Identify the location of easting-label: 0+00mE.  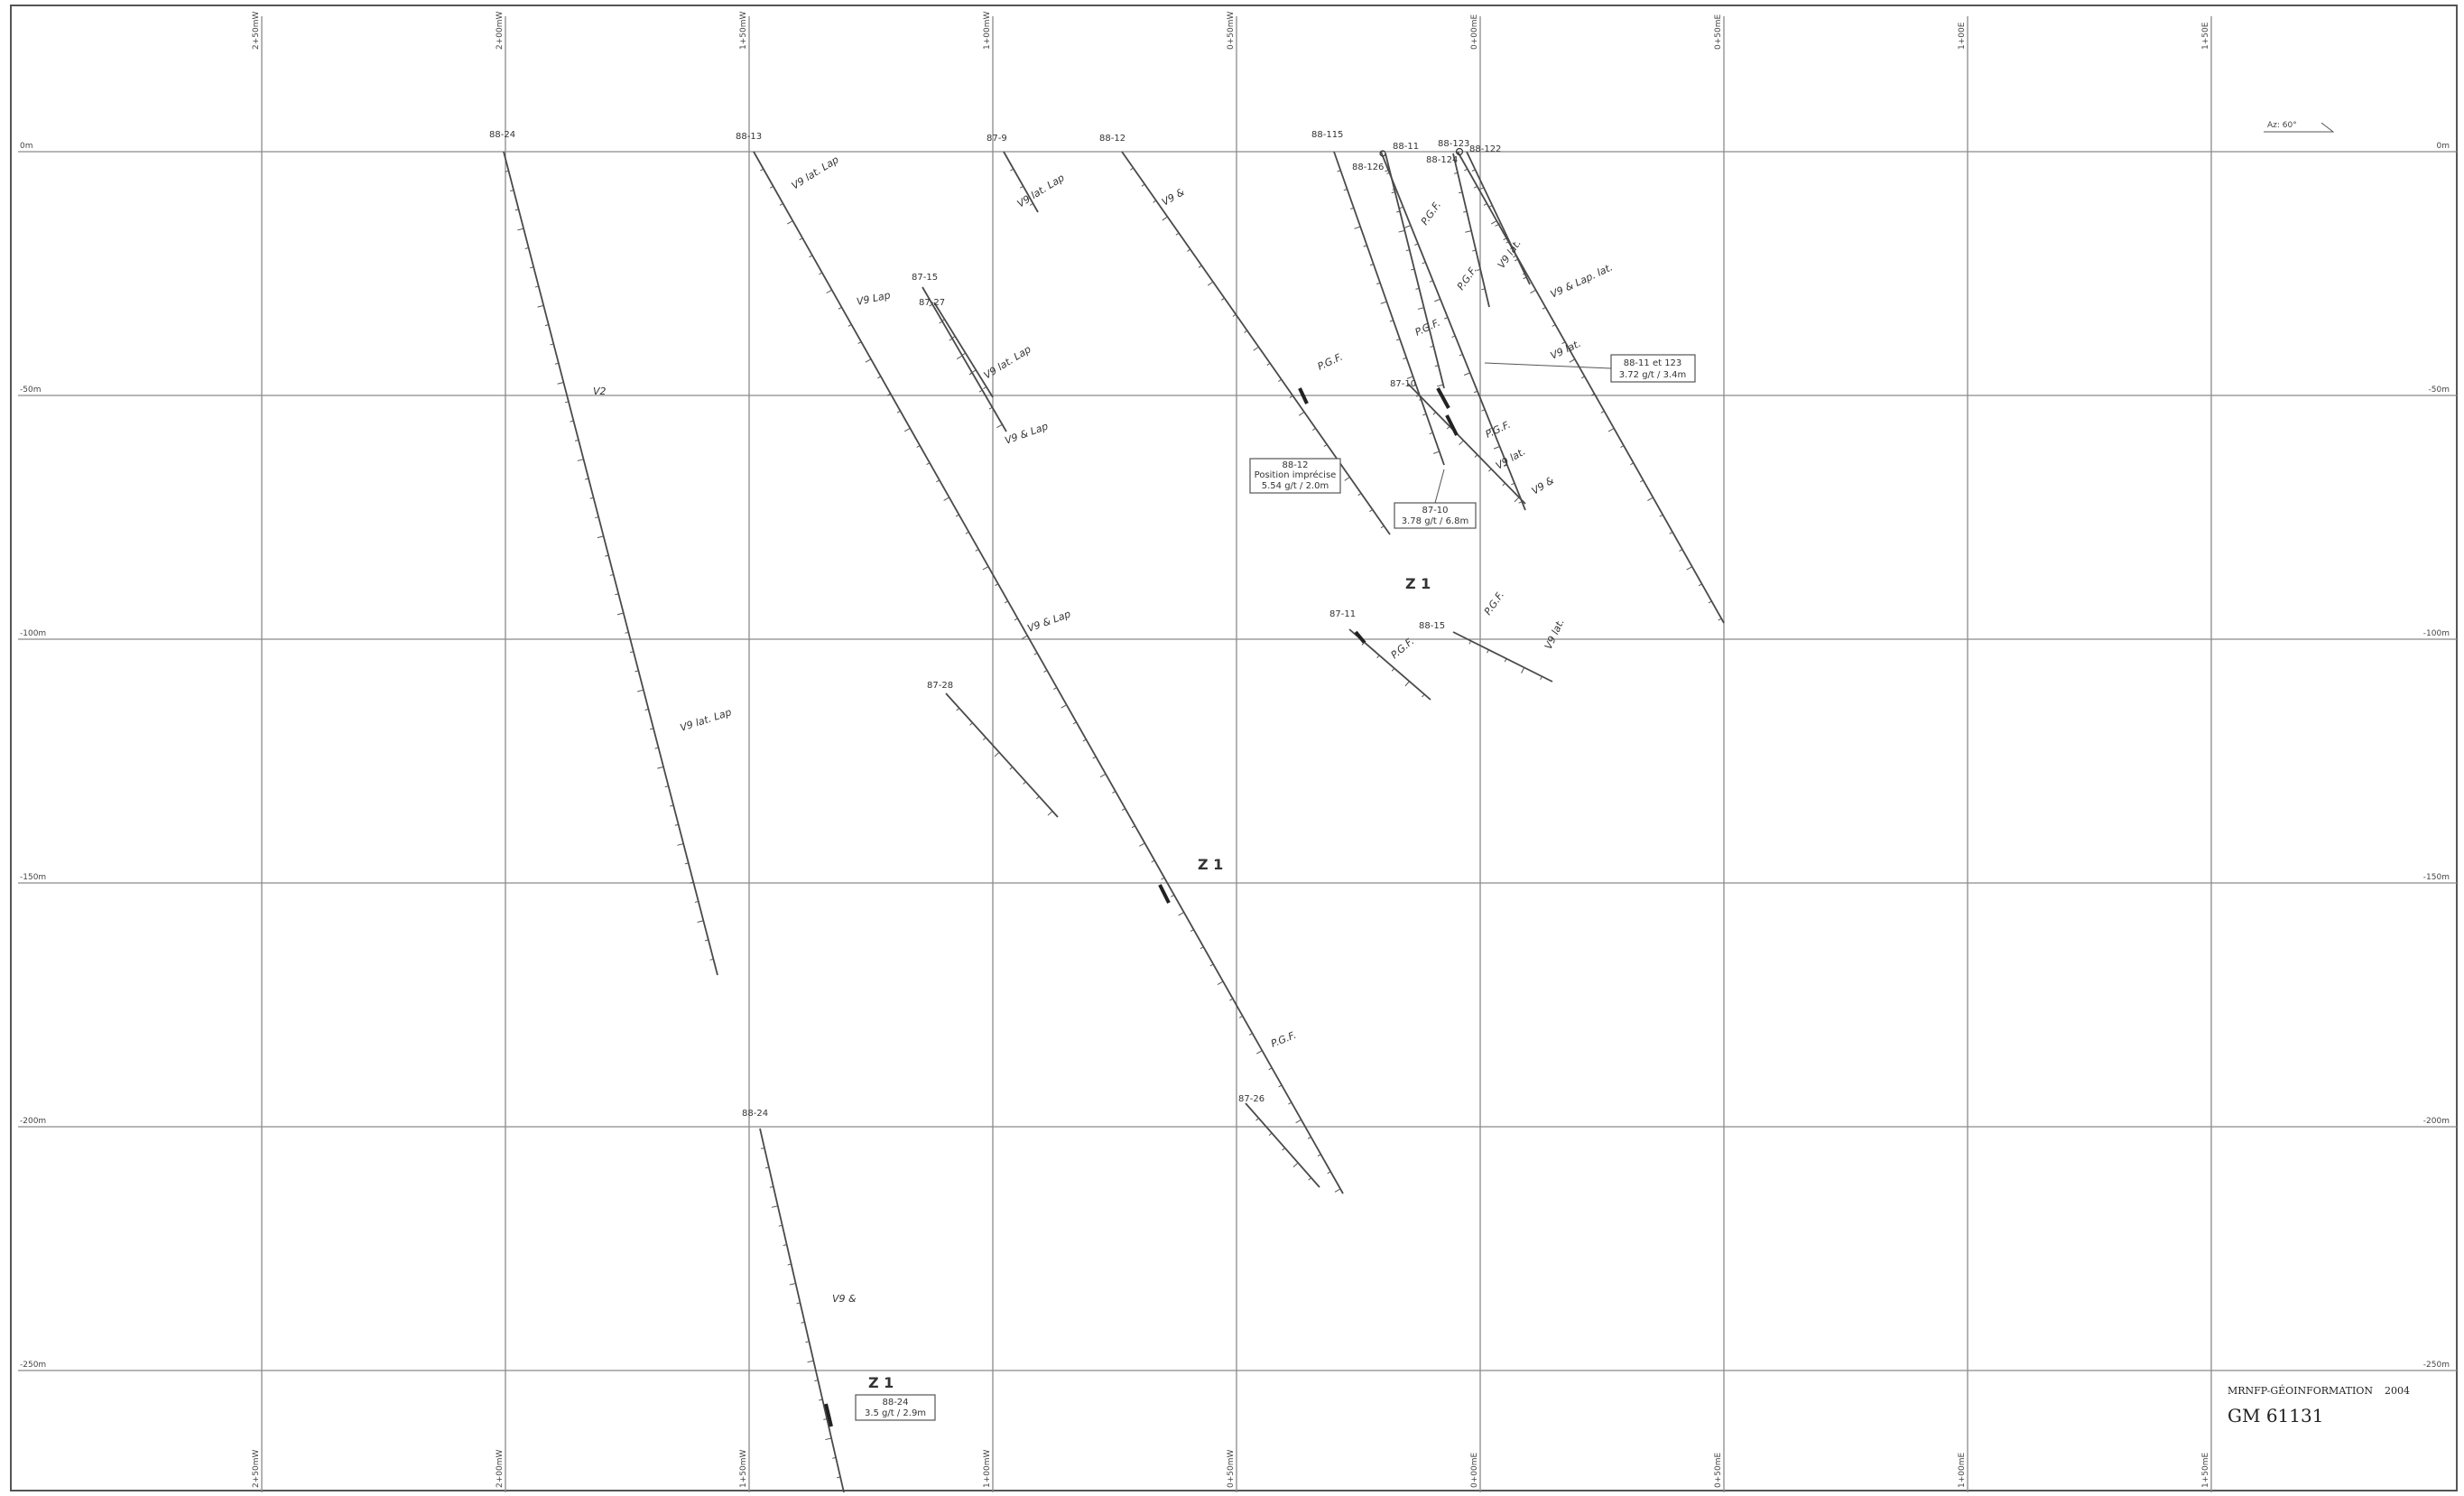
(1474, 1470).